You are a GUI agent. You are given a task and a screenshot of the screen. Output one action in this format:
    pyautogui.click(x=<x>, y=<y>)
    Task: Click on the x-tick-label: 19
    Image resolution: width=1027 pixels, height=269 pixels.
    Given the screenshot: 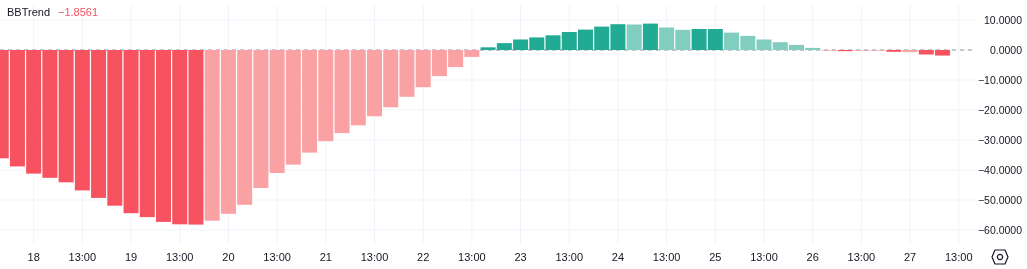 What is the action you would take?
    pyautogui.click(x=131, y=257)
    